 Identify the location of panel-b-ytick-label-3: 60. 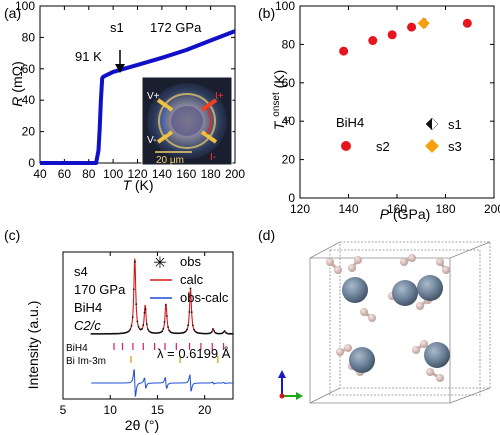
(289, 83).